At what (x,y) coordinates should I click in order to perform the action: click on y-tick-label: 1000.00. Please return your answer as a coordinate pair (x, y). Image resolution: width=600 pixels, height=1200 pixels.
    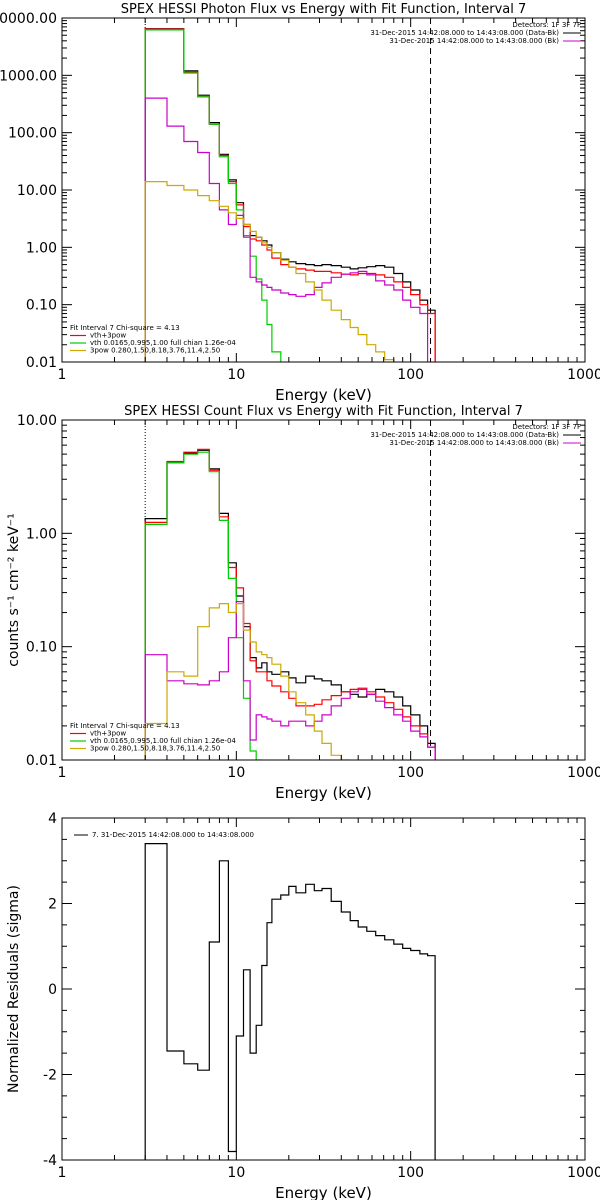
    Looking at the image, I should click on (28, 76).